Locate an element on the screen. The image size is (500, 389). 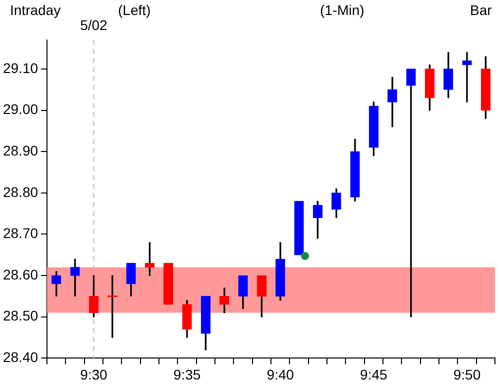
text: Bar is located at coordinates (481, 10).